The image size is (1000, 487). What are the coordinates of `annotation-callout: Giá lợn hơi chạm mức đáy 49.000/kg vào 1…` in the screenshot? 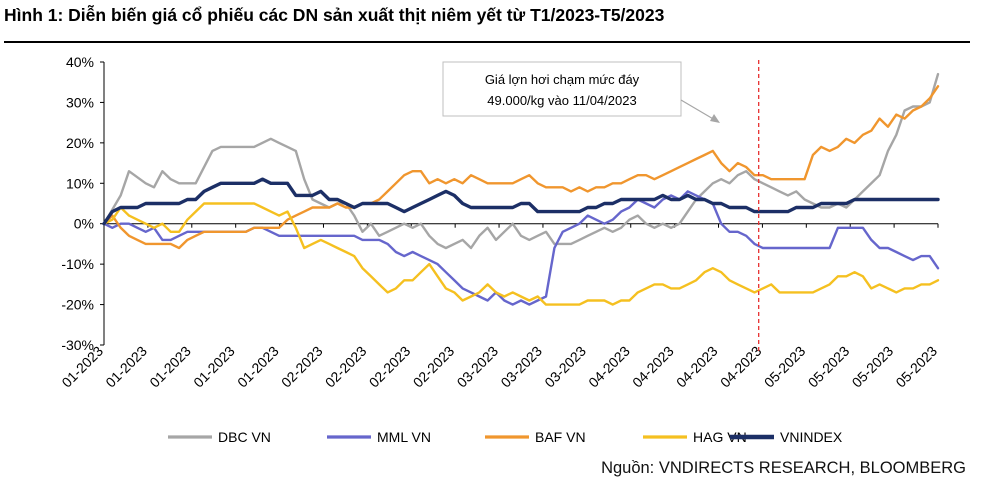 It's located at (581, 92).